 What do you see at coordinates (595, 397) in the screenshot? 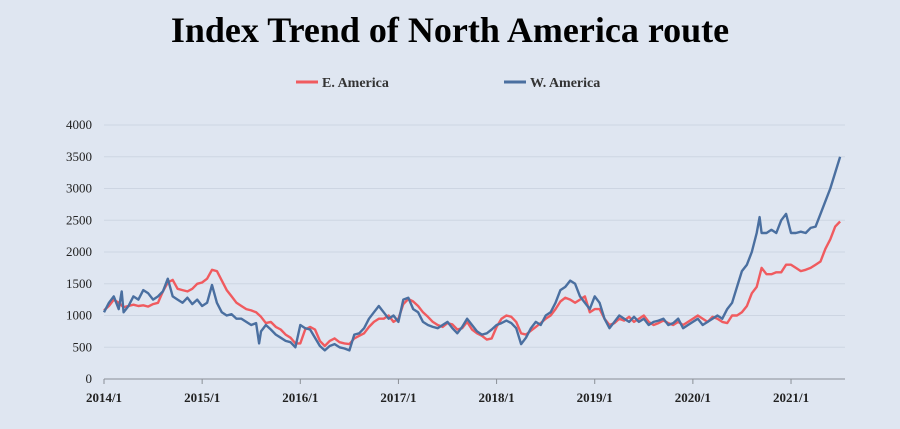
I see `x-tick-label: 2019/1` at bounding box center [595, 397].